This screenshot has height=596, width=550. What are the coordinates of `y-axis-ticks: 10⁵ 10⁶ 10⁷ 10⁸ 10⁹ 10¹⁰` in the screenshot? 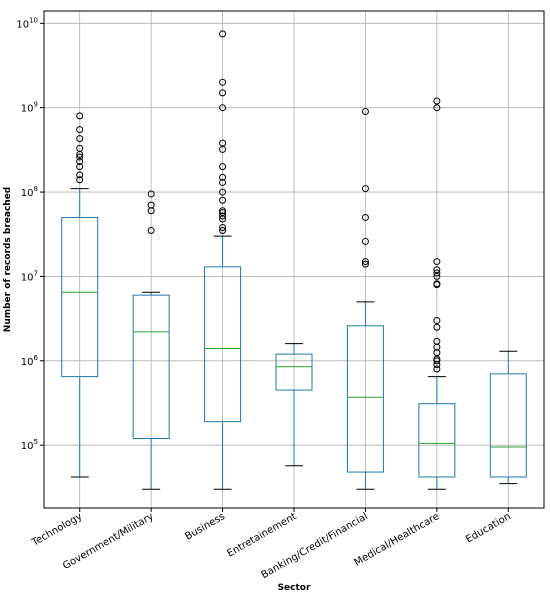 It's located at (30, 234).